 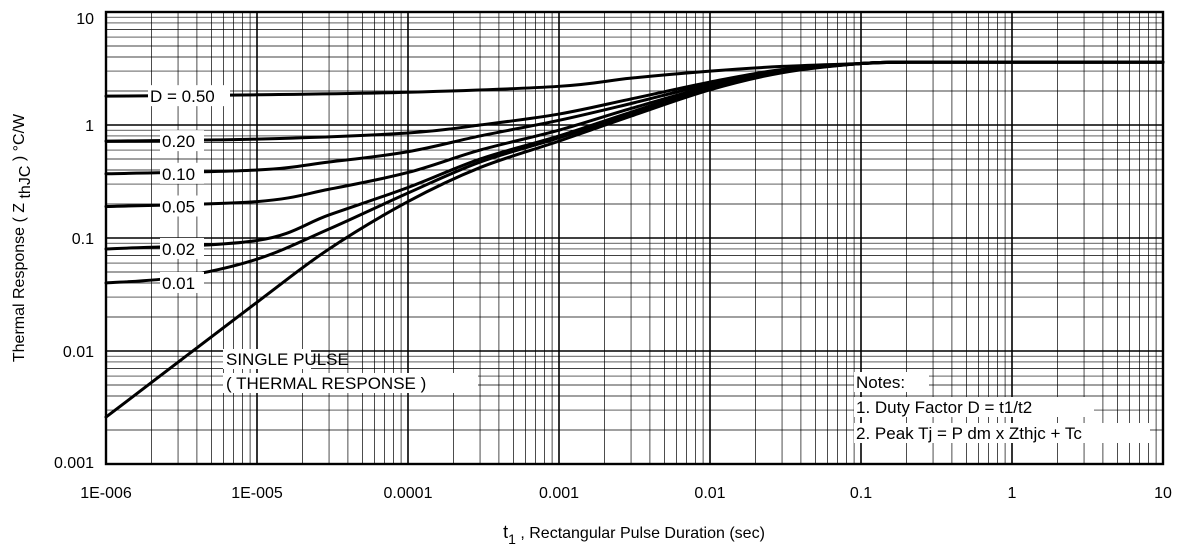 What do you see at coordinates (1163, 493) in the screenshot?
I see `x-tick-label: 10` at bounding box center [1163, 493].